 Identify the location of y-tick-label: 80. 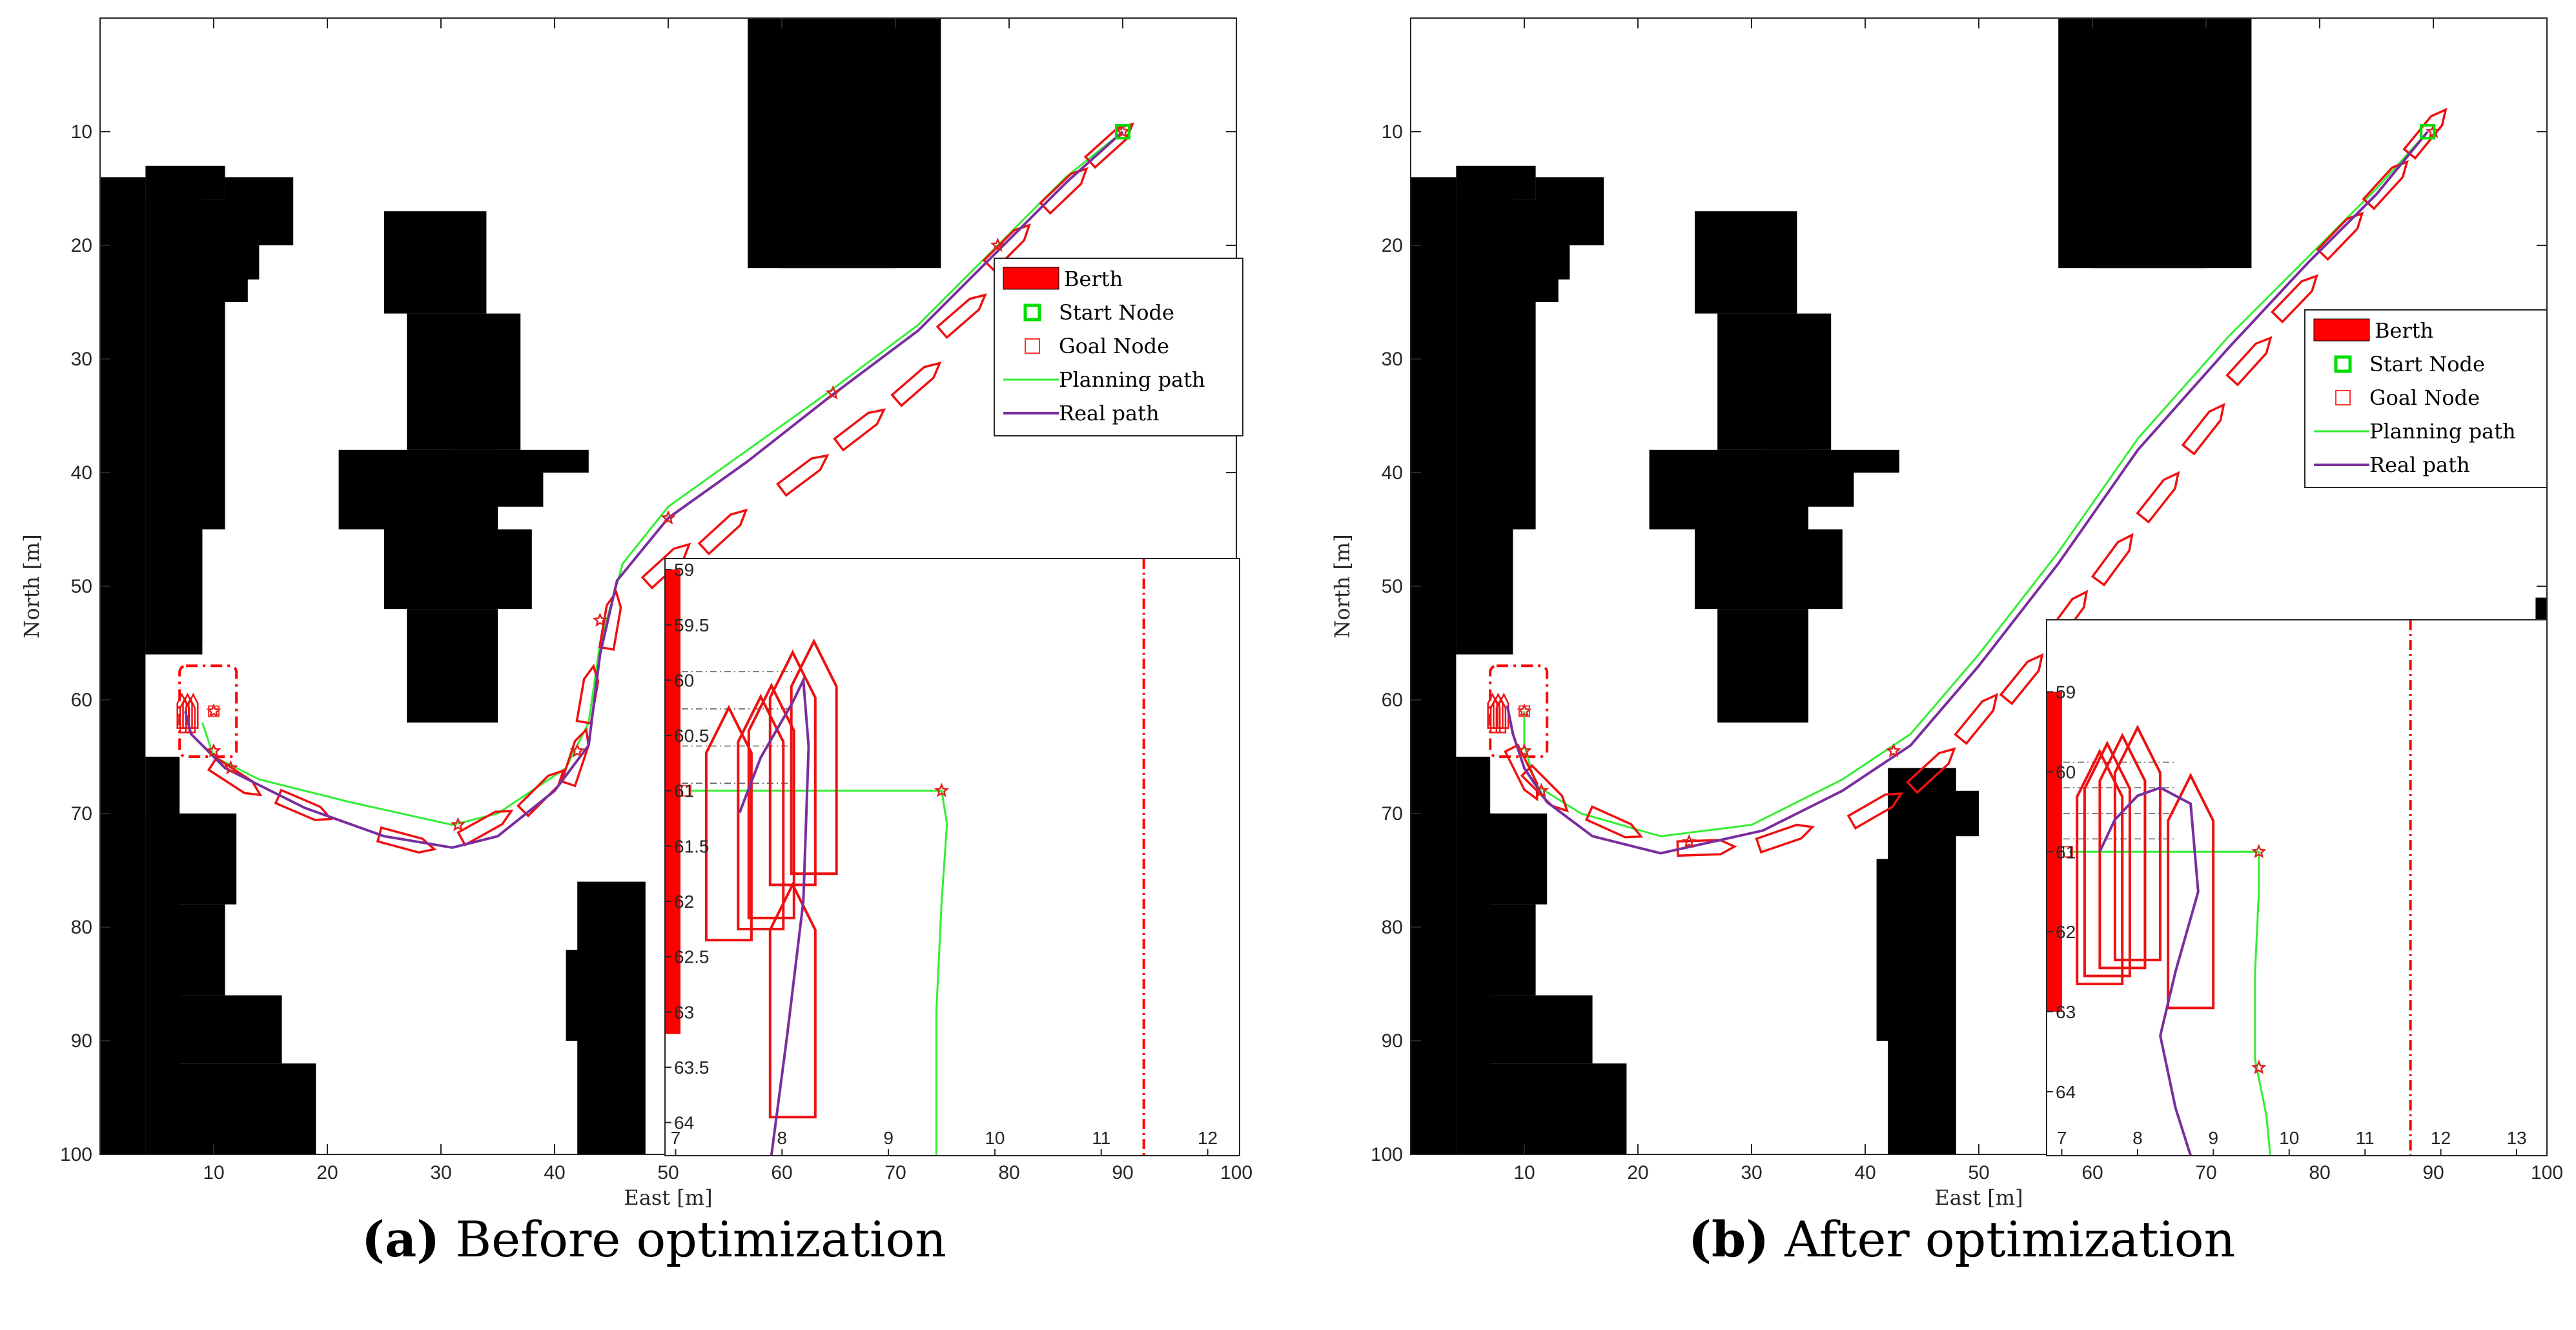
(81, 928).